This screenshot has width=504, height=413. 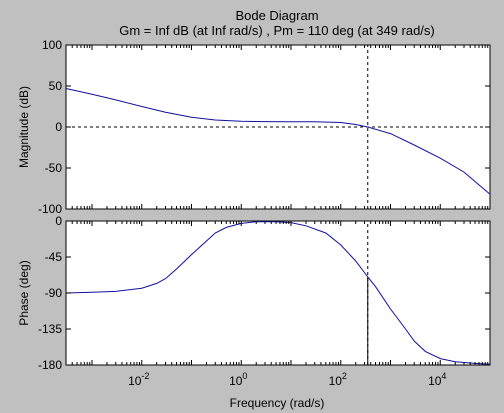 I want to click on phase-xtick-label: 10⁴, so click(x=437, y=379).